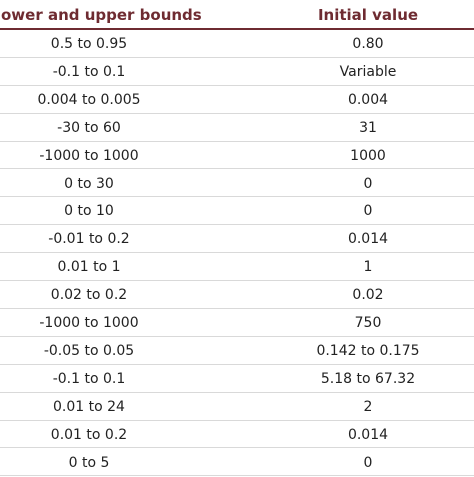  What do you see at coordinates (237, 435) in the screenshot?
I see `table-row: 0.01 to 0.2 0.014` at bounding box center [237, 435].